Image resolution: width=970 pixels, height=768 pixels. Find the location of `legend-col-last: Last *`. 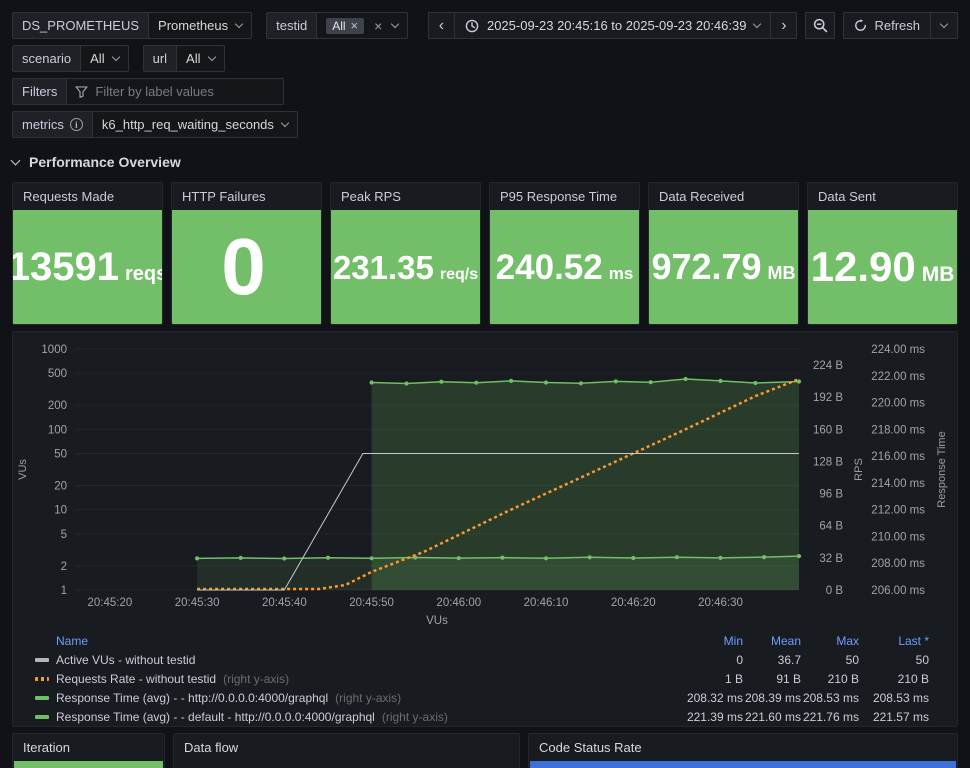

legend-col-last: Last * is located at coordinates (913, 640).